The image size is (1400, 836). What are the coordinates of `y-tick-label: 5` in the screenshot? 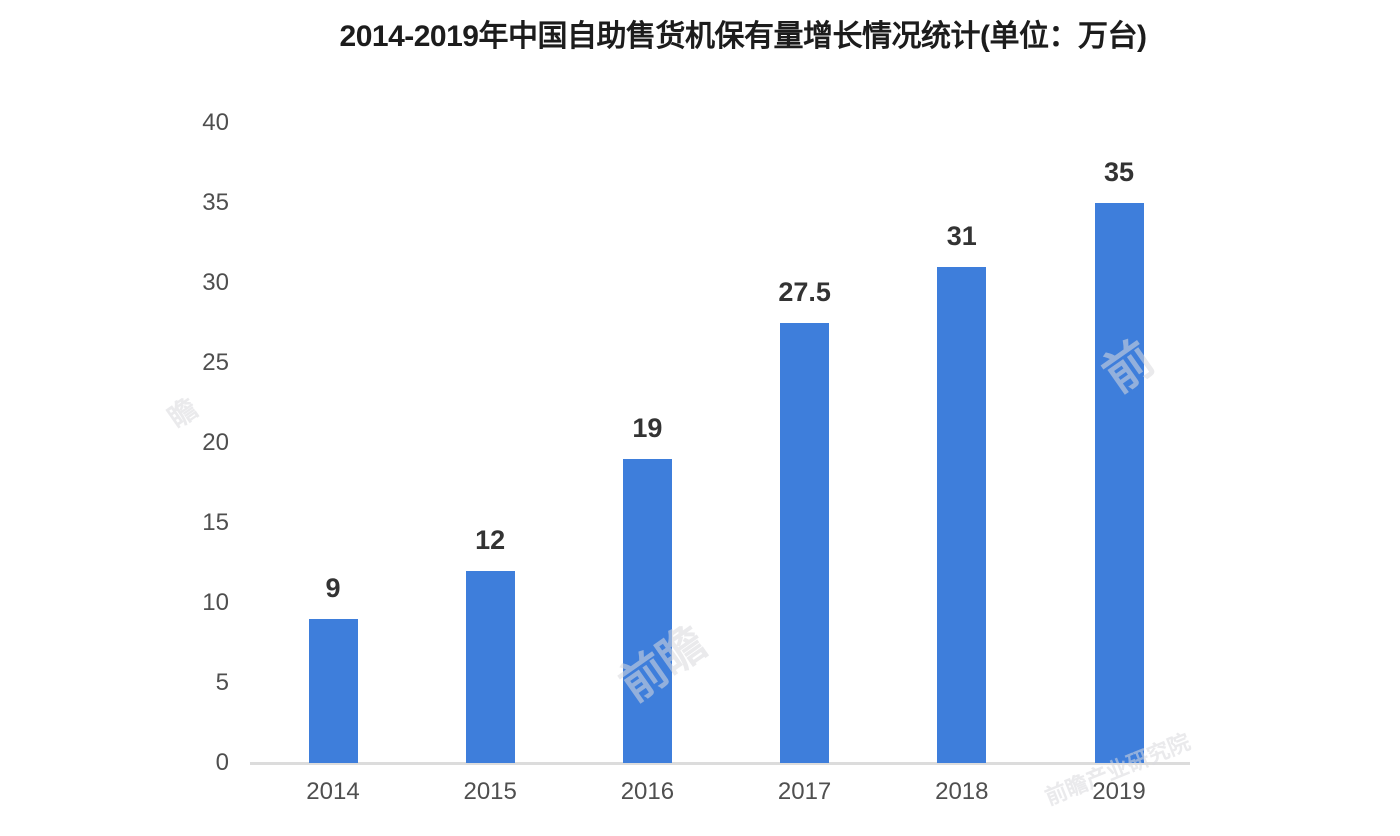 It's located at (222, 682).